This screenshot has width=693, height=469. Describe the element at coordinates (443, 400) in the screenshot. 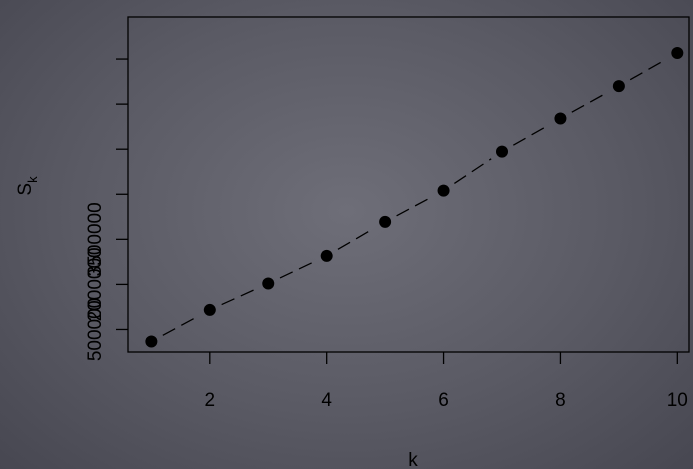

I see `x-tick-label: 6` at that location.